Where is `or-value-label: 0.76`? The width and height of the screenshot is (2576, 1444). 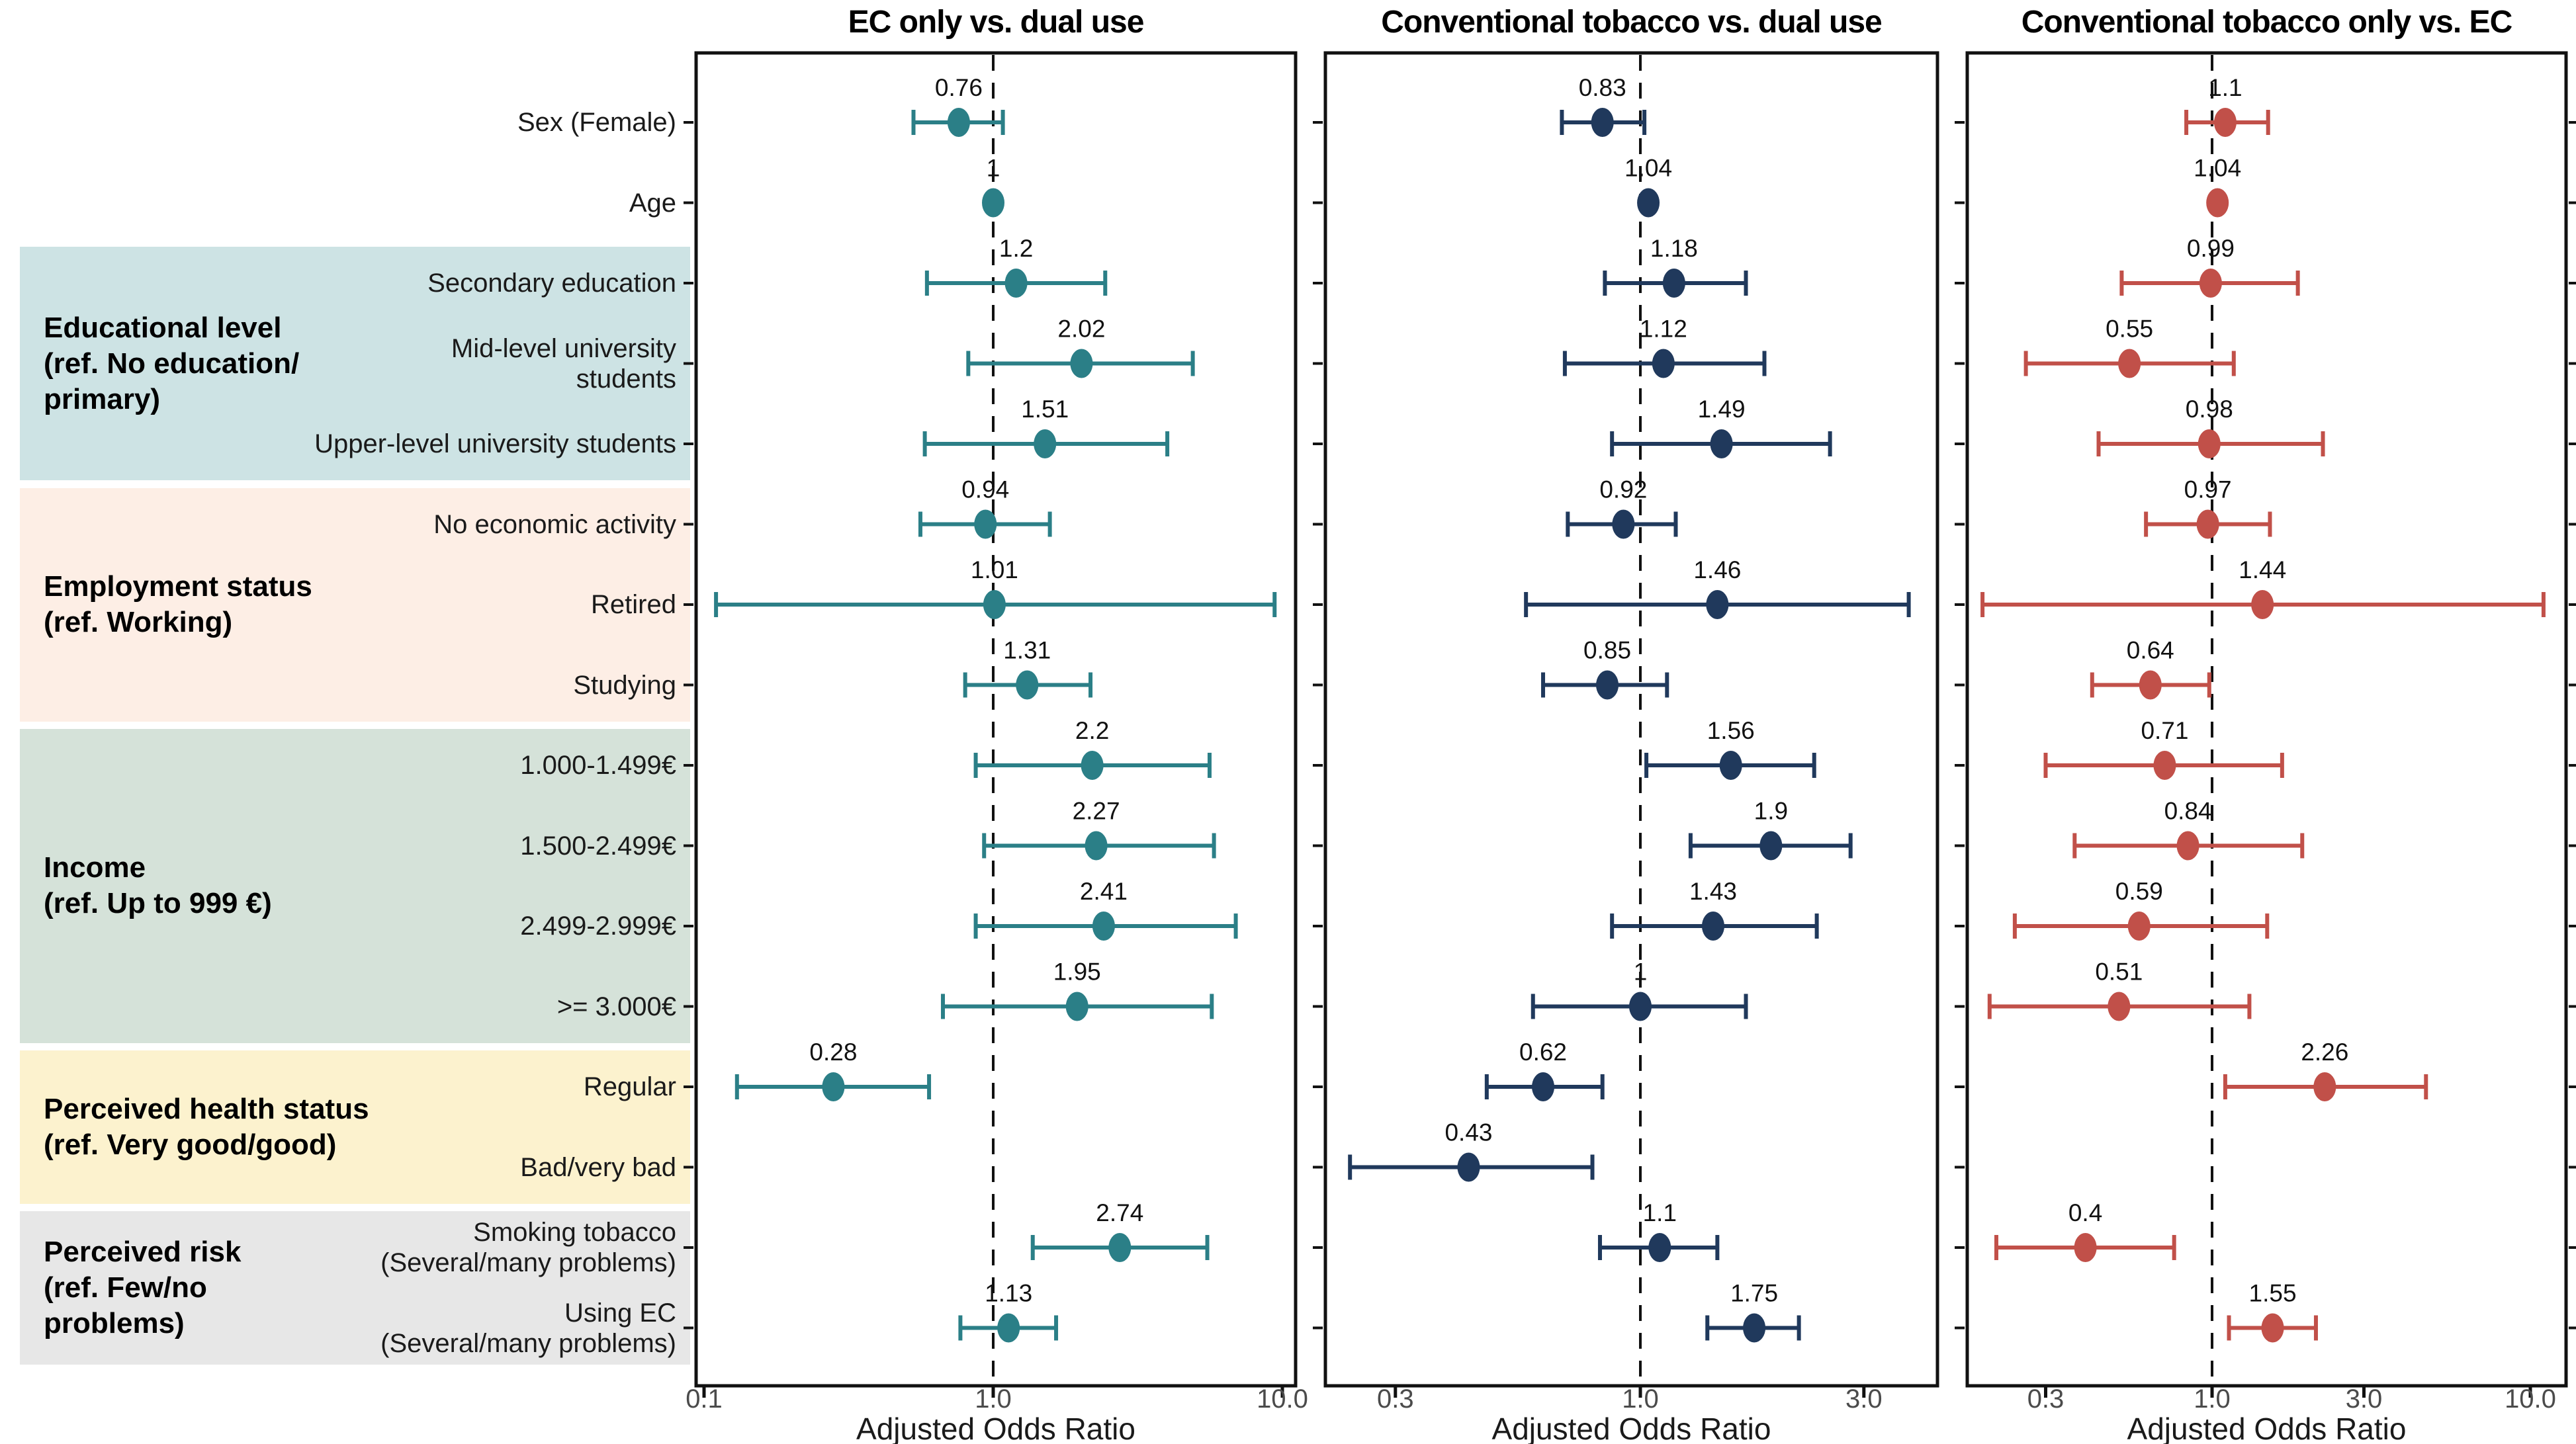 or-value-label: 0.76 is located at coordinates (959, 88).